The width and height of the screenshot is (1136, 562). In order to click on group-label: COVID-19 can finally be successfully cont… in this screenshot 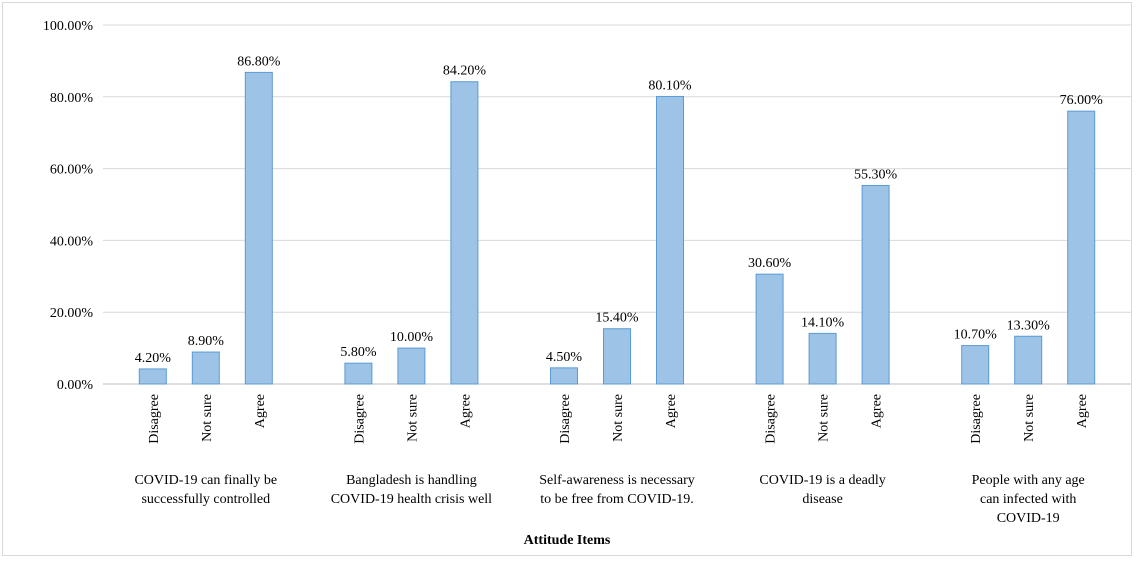, I will do `click(205, 490)`.